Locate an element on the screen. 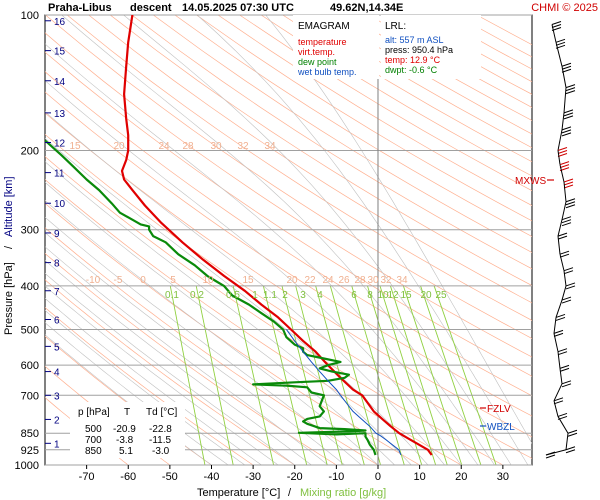  pressure-tick-label: 925 is located at coordinates (30, 451).